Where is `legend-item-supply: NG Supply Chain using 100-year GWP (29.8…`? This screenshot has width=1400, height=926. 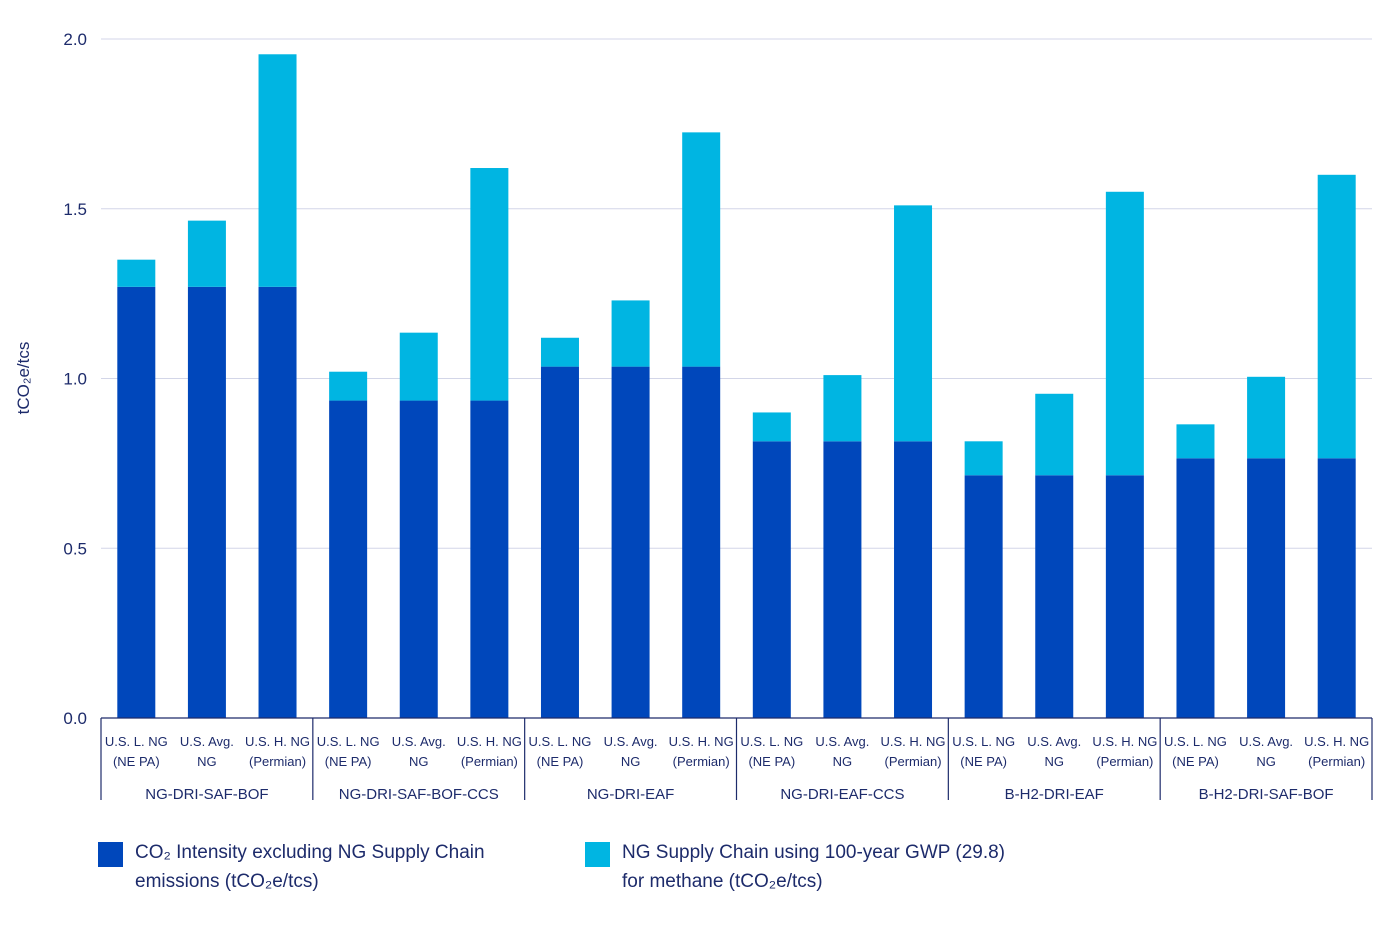
legend-item-supply: NG Supply Chain using 100-year GWP (29.8… is located at coordinates (803, 867).